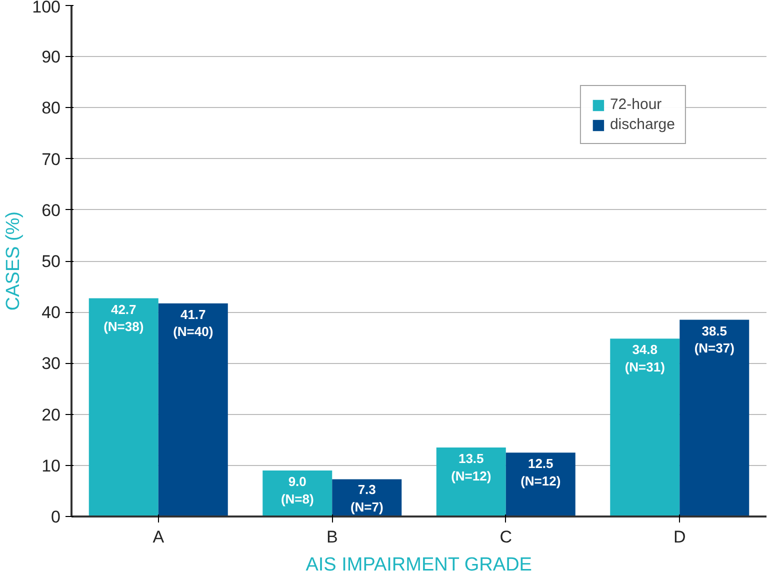 Image resolution: width=771 pixels, height=578 pixels. What do you see at coordinates (13, 261) in the screenshot?
I see `y-axis-title: CASES (%)` at bounding box center [13, 261].